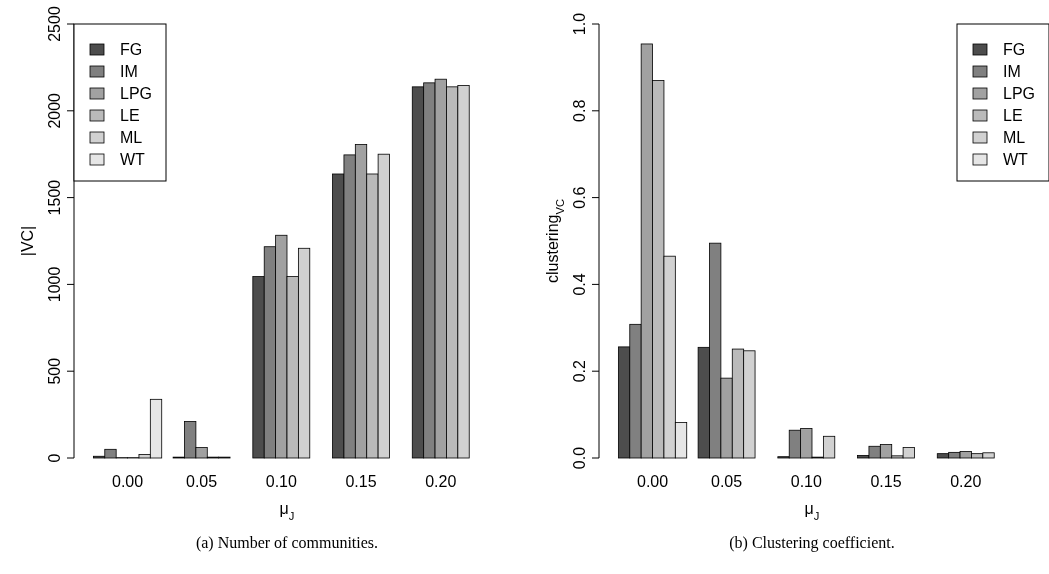 The height and width of the screenshot is (574, 1049). I want to click on text: (a) Number of communities., so click(287, 543).